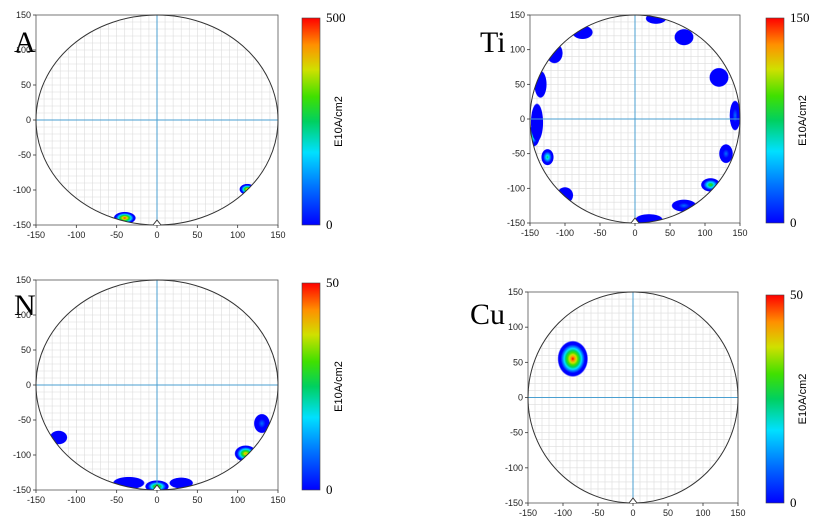 The image size is (825, 529). Describe the element at coordinates (336, 17) in the screenshot. I see `colorbar-max-label: 500` at that location.